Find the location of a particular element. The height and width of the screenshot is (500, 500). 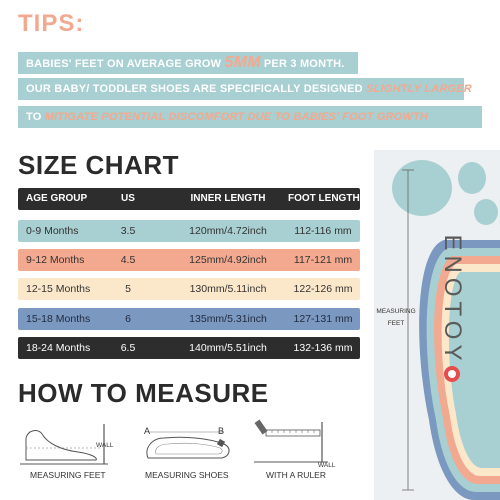

ruler-illustration is located at coordinates (291, 441).